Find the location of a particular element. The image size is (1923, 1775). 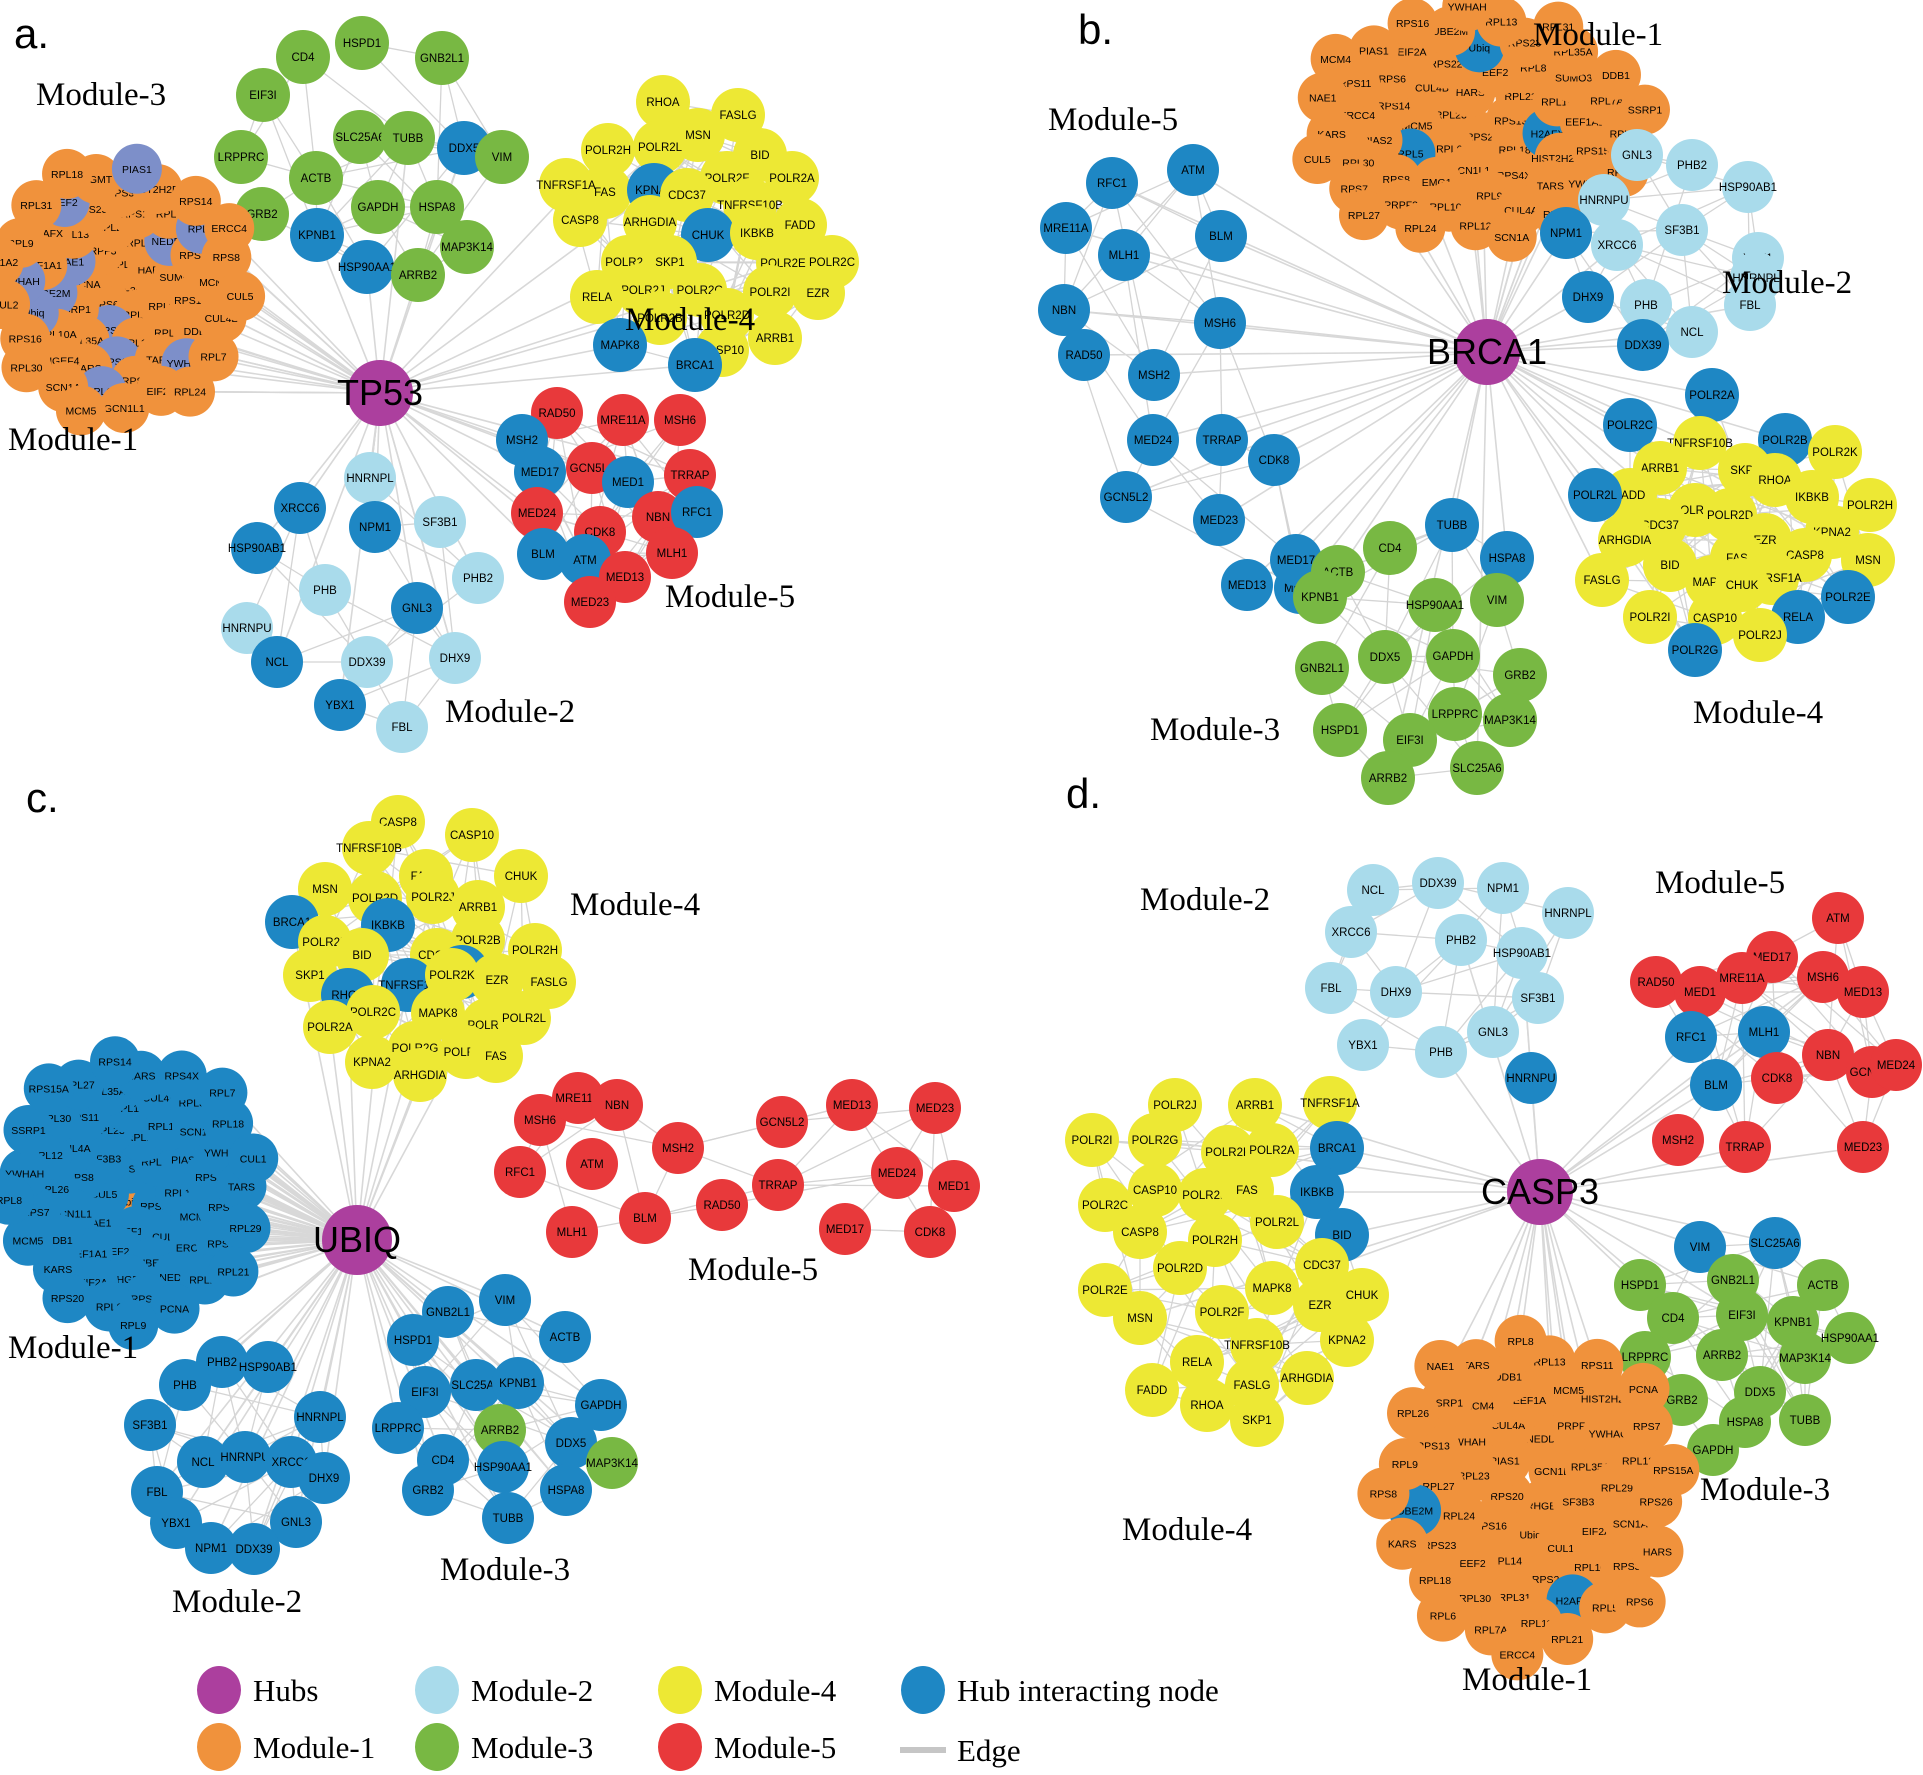

node-label: DDX39 is located at coordinates (366, 663).